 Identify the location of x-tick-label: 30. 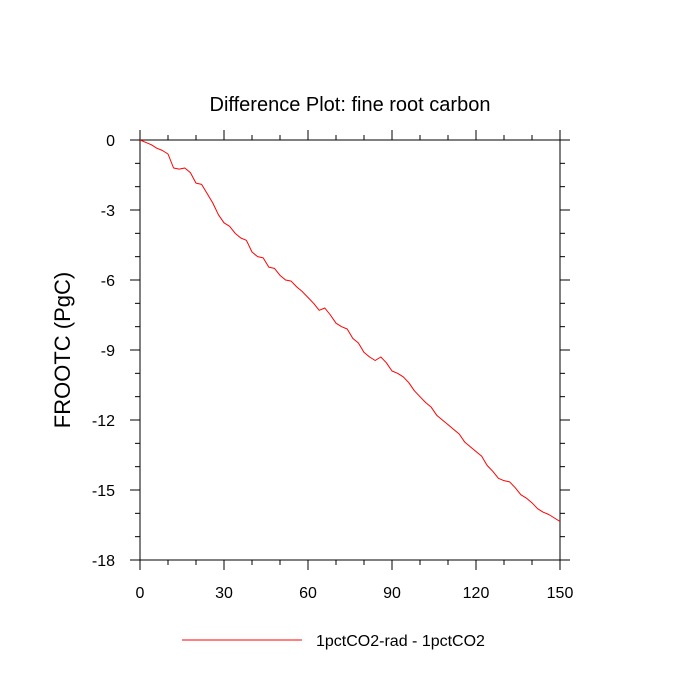
(224, 593).